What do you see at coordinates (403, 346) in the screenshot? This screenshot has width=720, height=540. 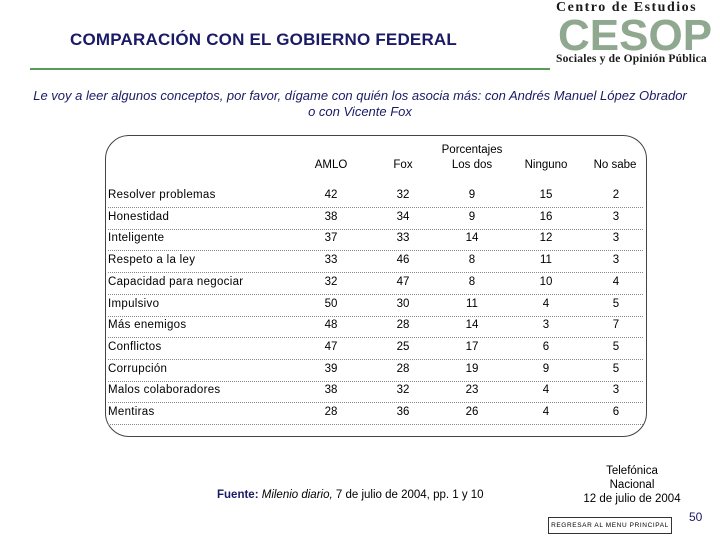 I see `cell-value: 25` at bounding box center [403, 346].